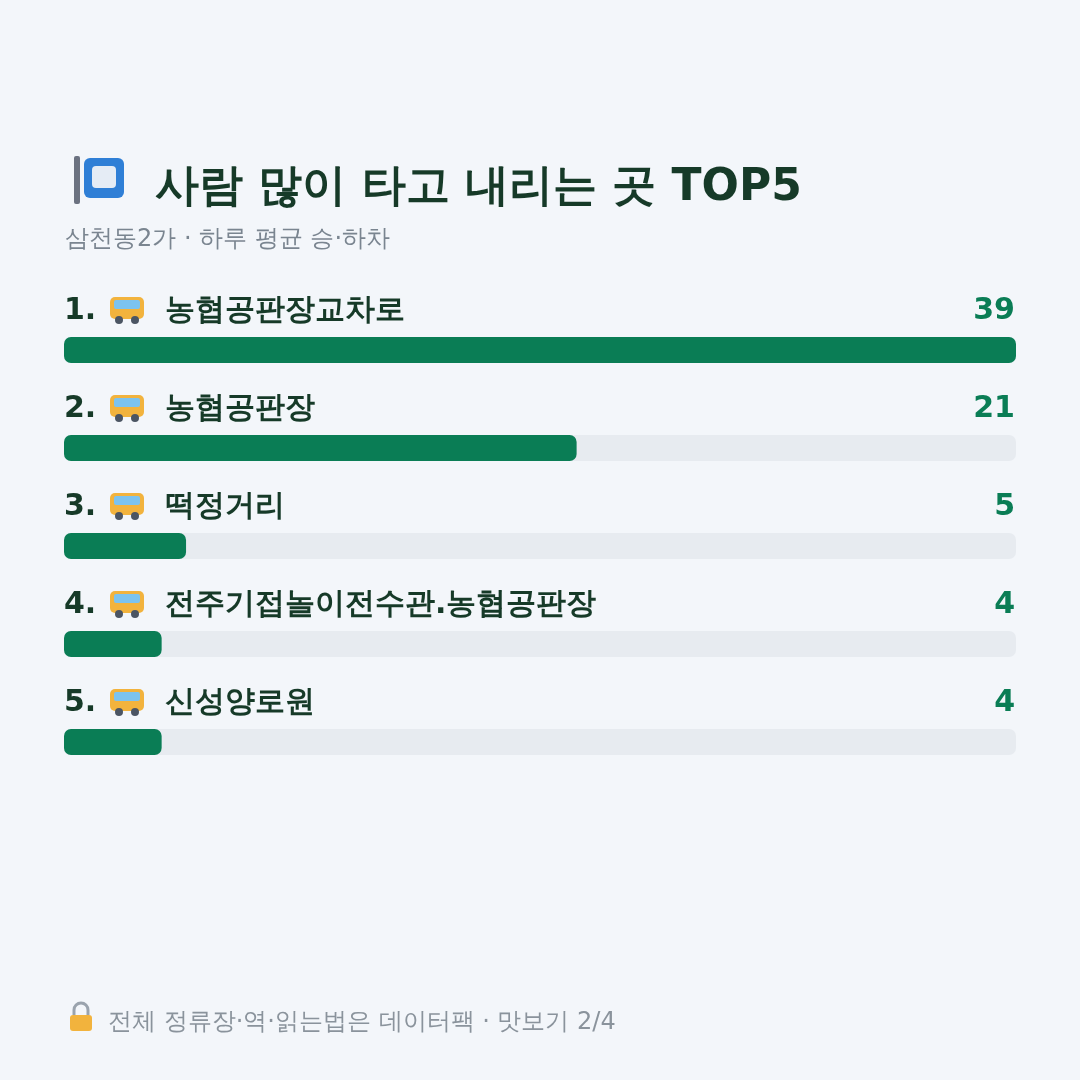 This screenshot has height=1080, width=1080. I want to click on text: 전체 정류장·역·읽는법은 데이터팩 · 맛보기 2/4, so click(362, 1021).